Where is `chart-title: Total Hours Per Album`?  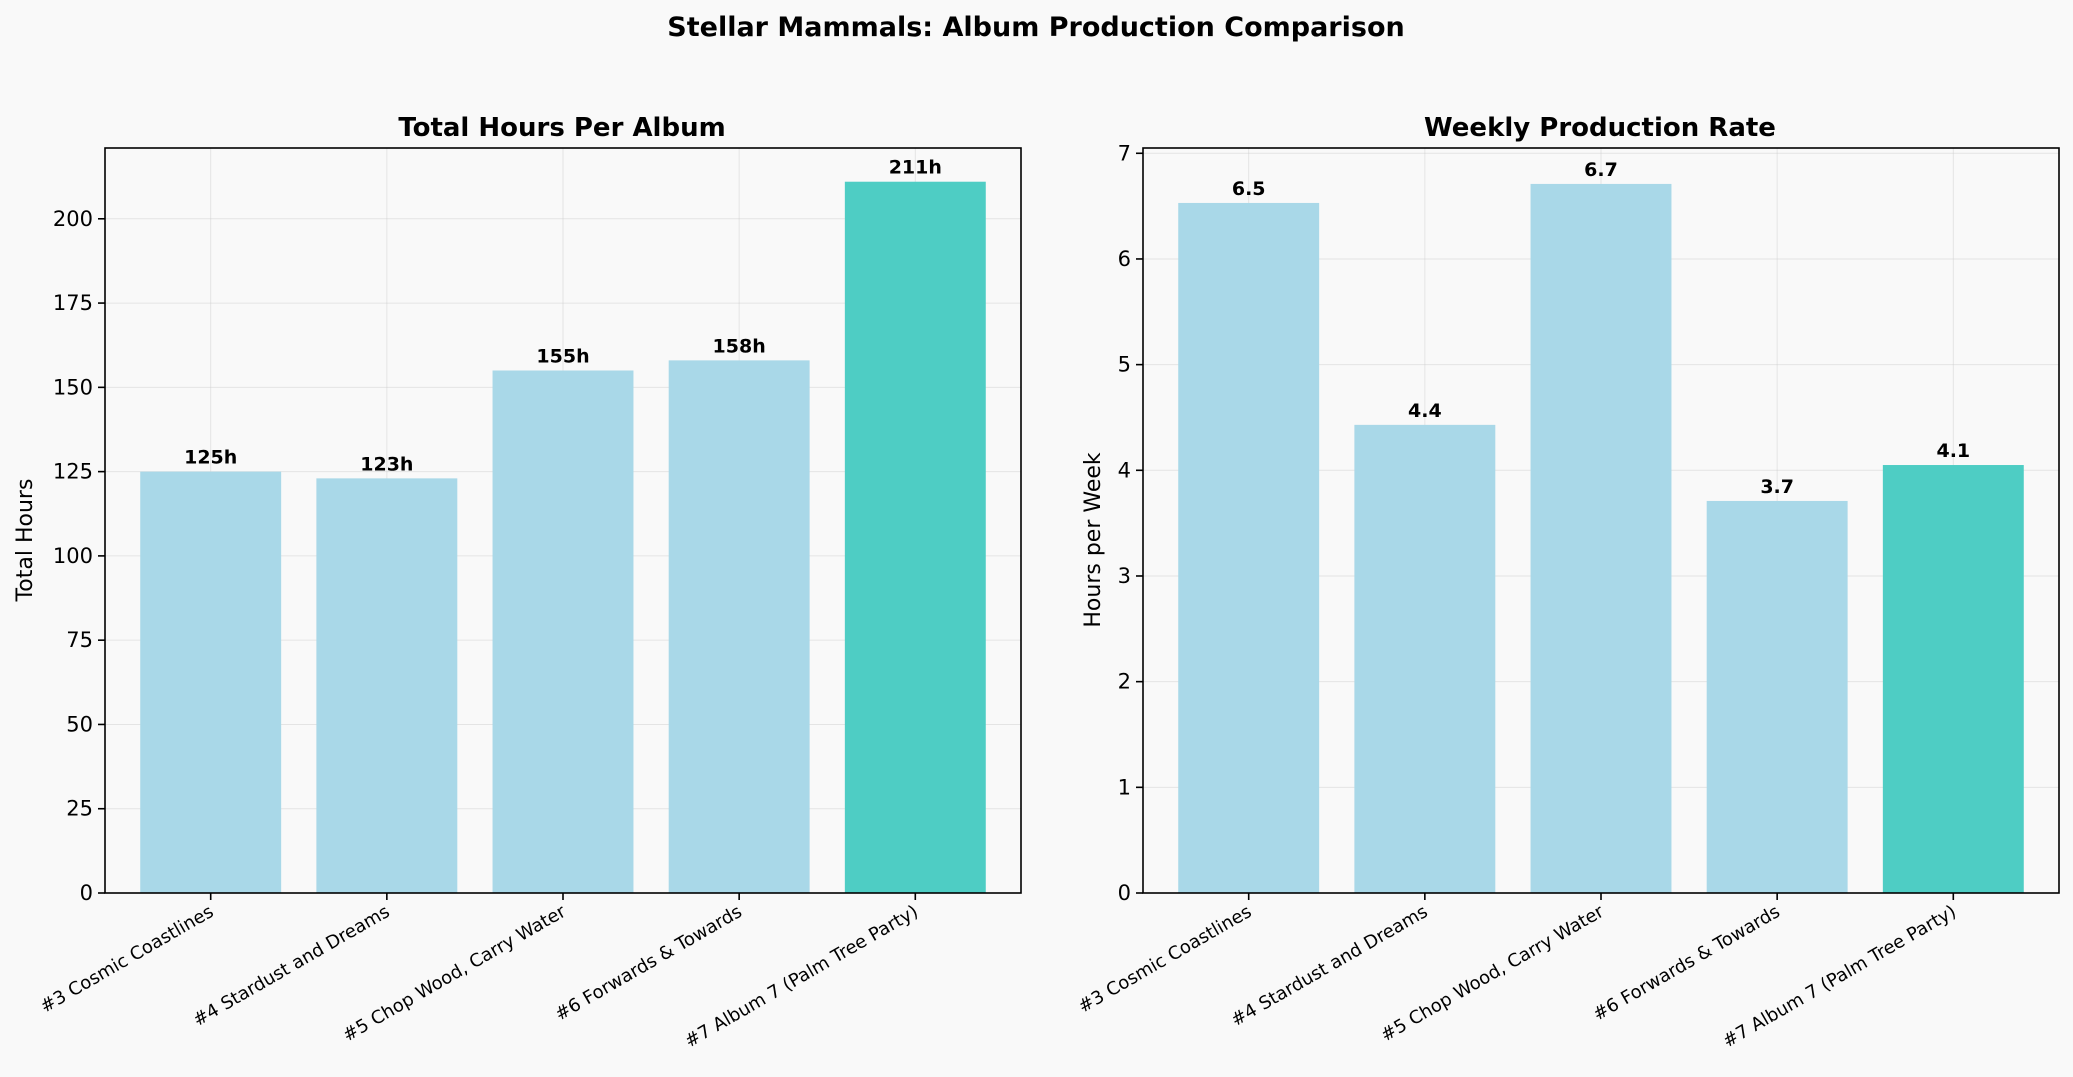
chart-title: Total Hours Per Album is located at coordinates (561, 128).